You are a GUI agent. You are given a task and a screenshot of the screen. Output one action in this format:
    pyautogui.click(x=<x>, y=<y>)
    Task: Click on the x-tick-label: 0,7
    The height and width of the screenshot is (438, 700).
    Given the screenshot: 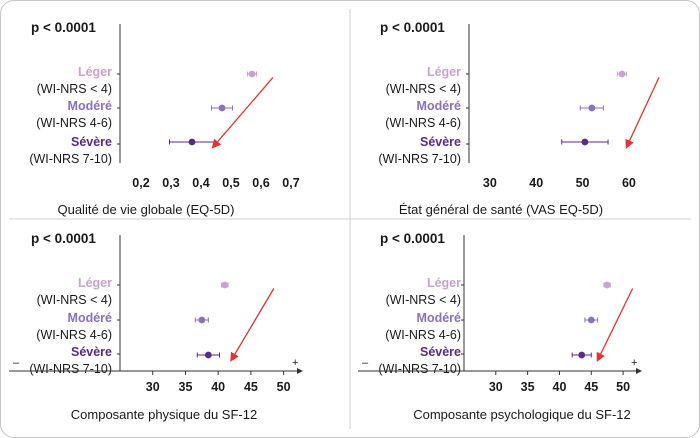 What is the action you would take?
    pyautogui.click(x=290, y=183)
    